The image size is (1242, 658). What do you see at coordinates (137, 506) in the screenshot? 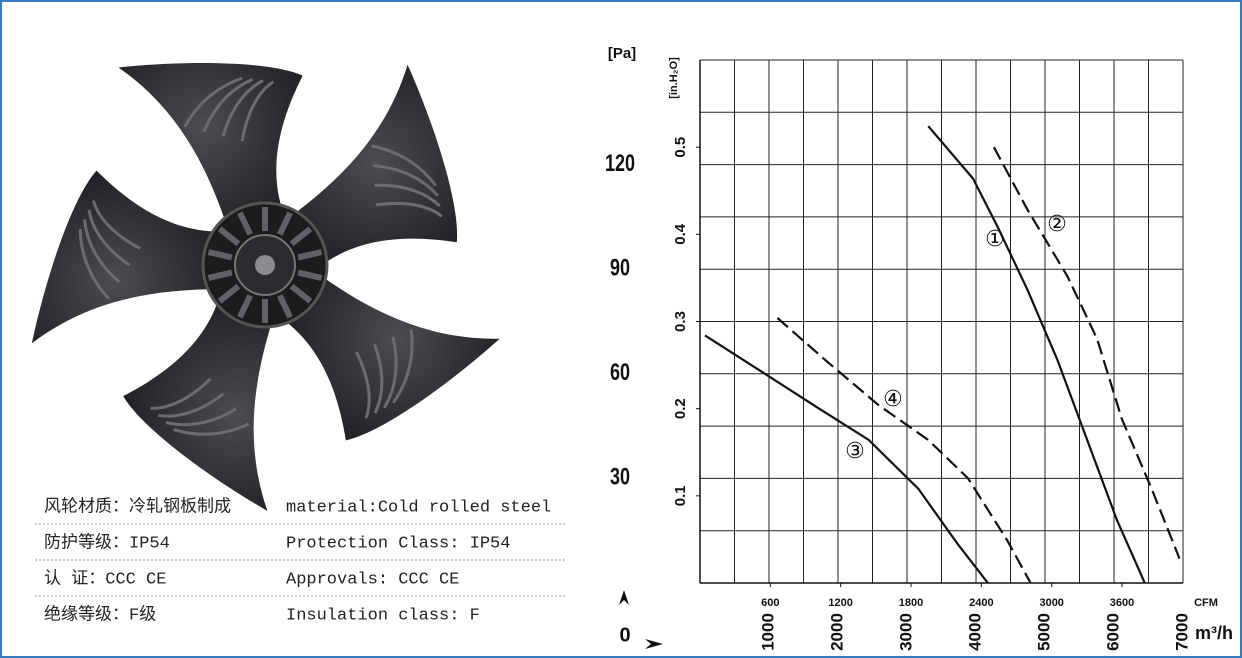
I see `spec-text: 风轮材质：冷轧钢板制成` at bounding box center [137, 506].